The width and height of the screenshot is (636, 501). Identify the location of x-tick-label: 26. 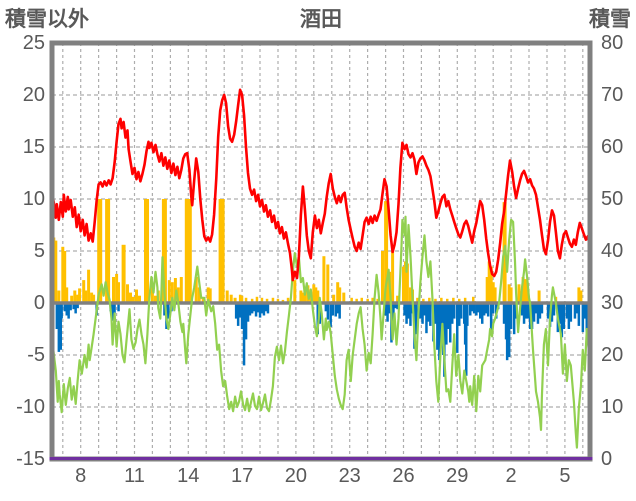
(403, 476).